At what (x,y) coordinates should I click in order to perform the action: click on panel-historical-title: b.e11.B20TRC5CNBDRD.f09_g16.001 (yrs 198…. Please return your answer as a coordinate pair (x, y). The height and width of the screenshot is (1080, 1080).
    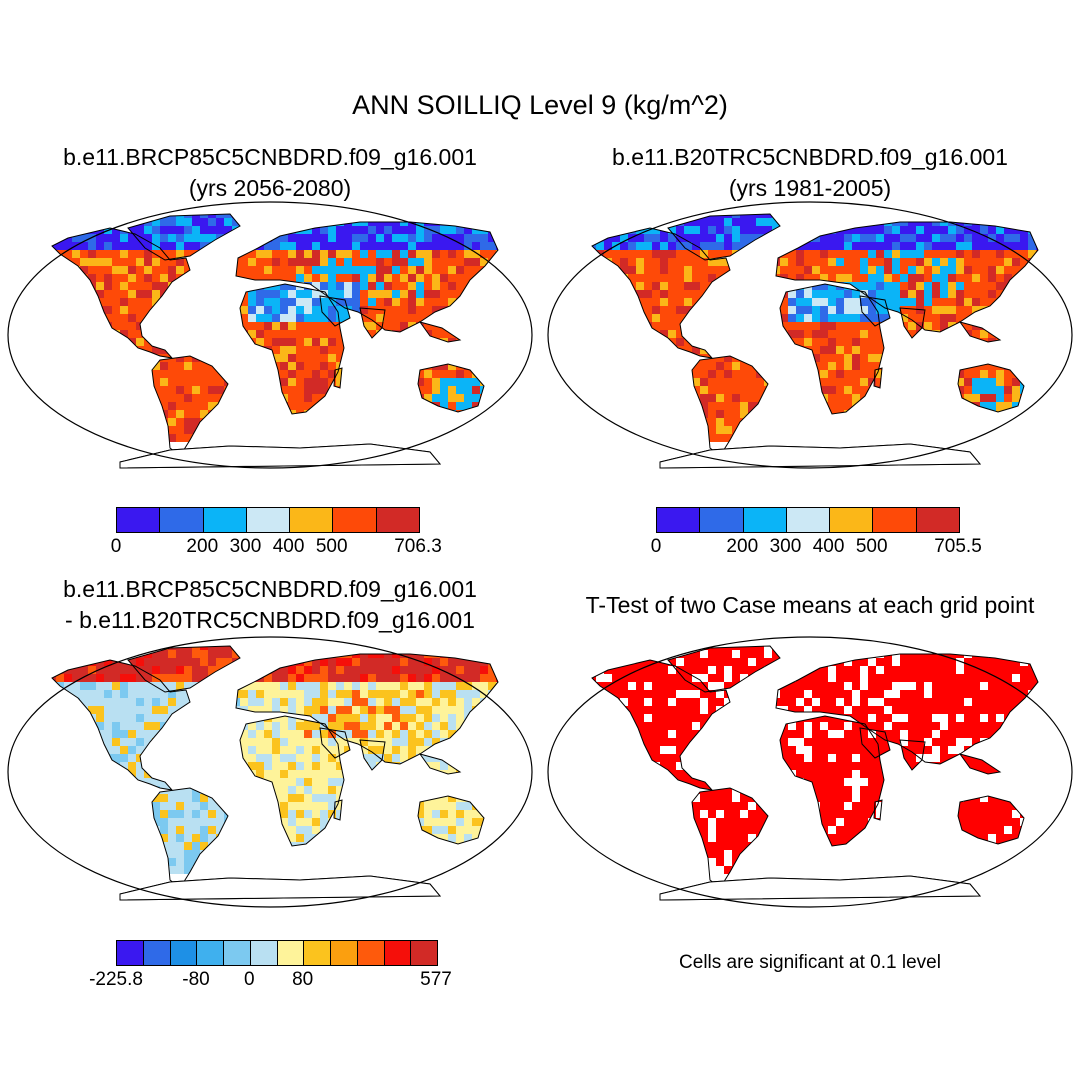
    Looking at the image, I should click on (810, 173).